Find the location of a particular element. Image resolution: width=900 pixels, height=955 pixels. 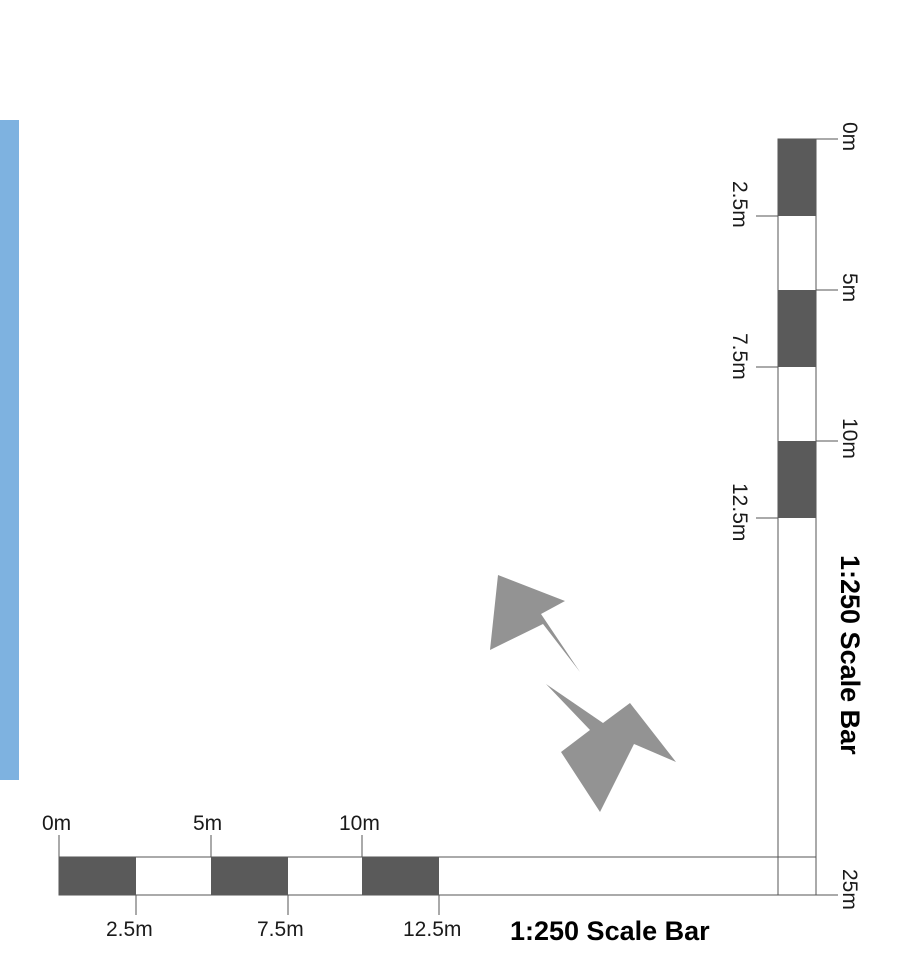

horizontal-scale-title: 1:250 Scale Bar is located at coordinates (610, 931).